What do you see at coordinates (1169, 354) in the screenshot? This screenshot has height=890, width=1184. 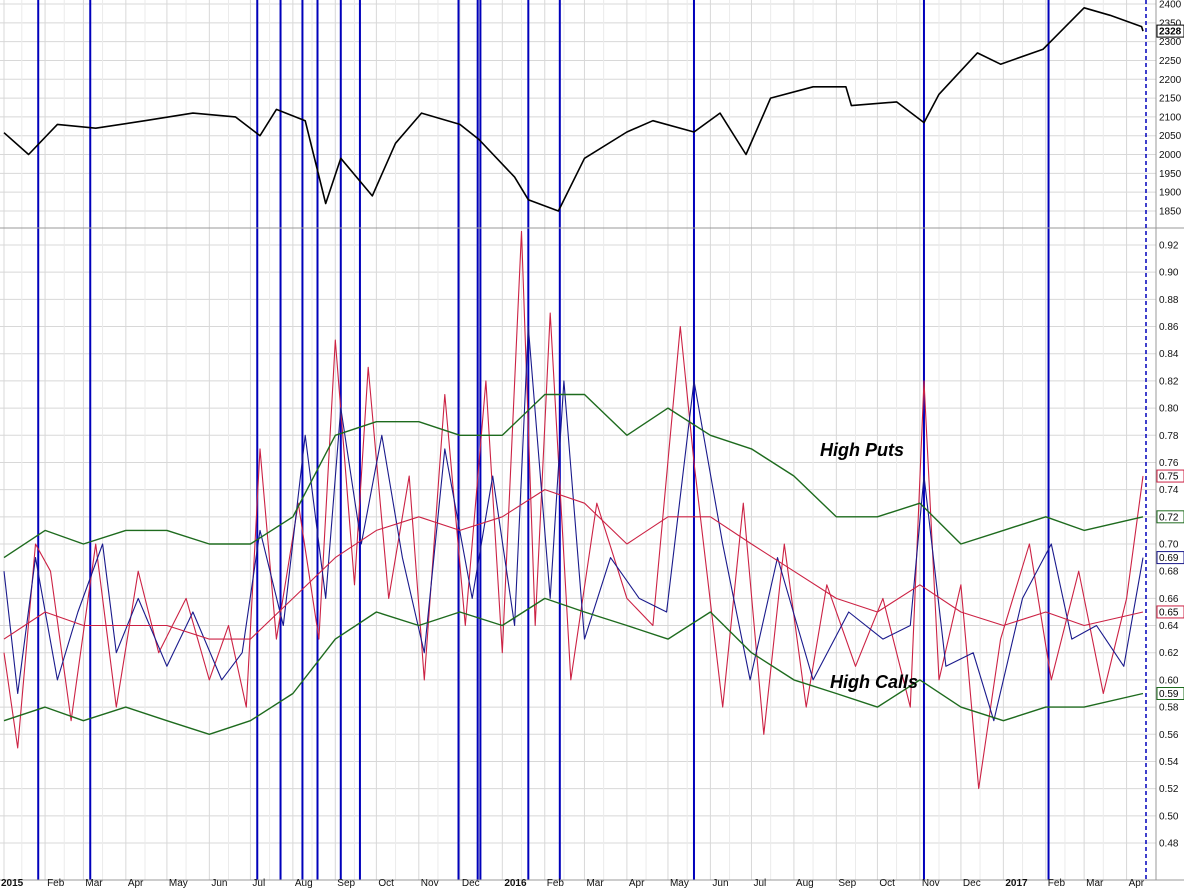 I see `y-tick-label: 0.84` at bounding box center [1169, 354].